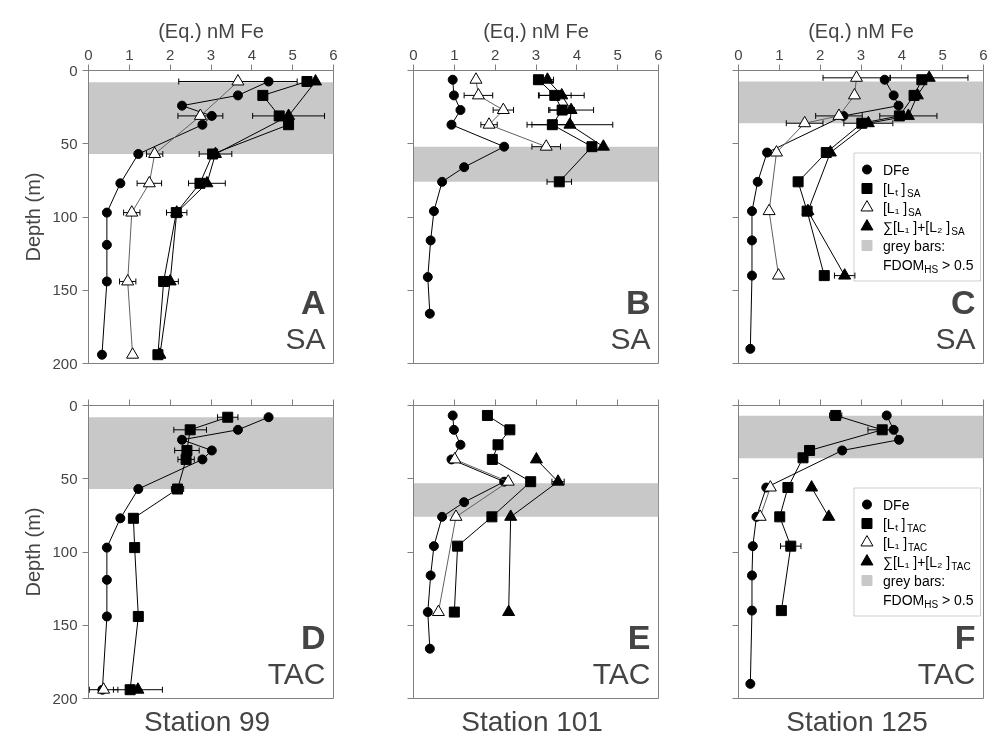 Image resolution: width=1004 pixels, height=756 pixels. Describe the element at coordinates (313, 301) in the screenshot. I see `annotation: A` at that location.